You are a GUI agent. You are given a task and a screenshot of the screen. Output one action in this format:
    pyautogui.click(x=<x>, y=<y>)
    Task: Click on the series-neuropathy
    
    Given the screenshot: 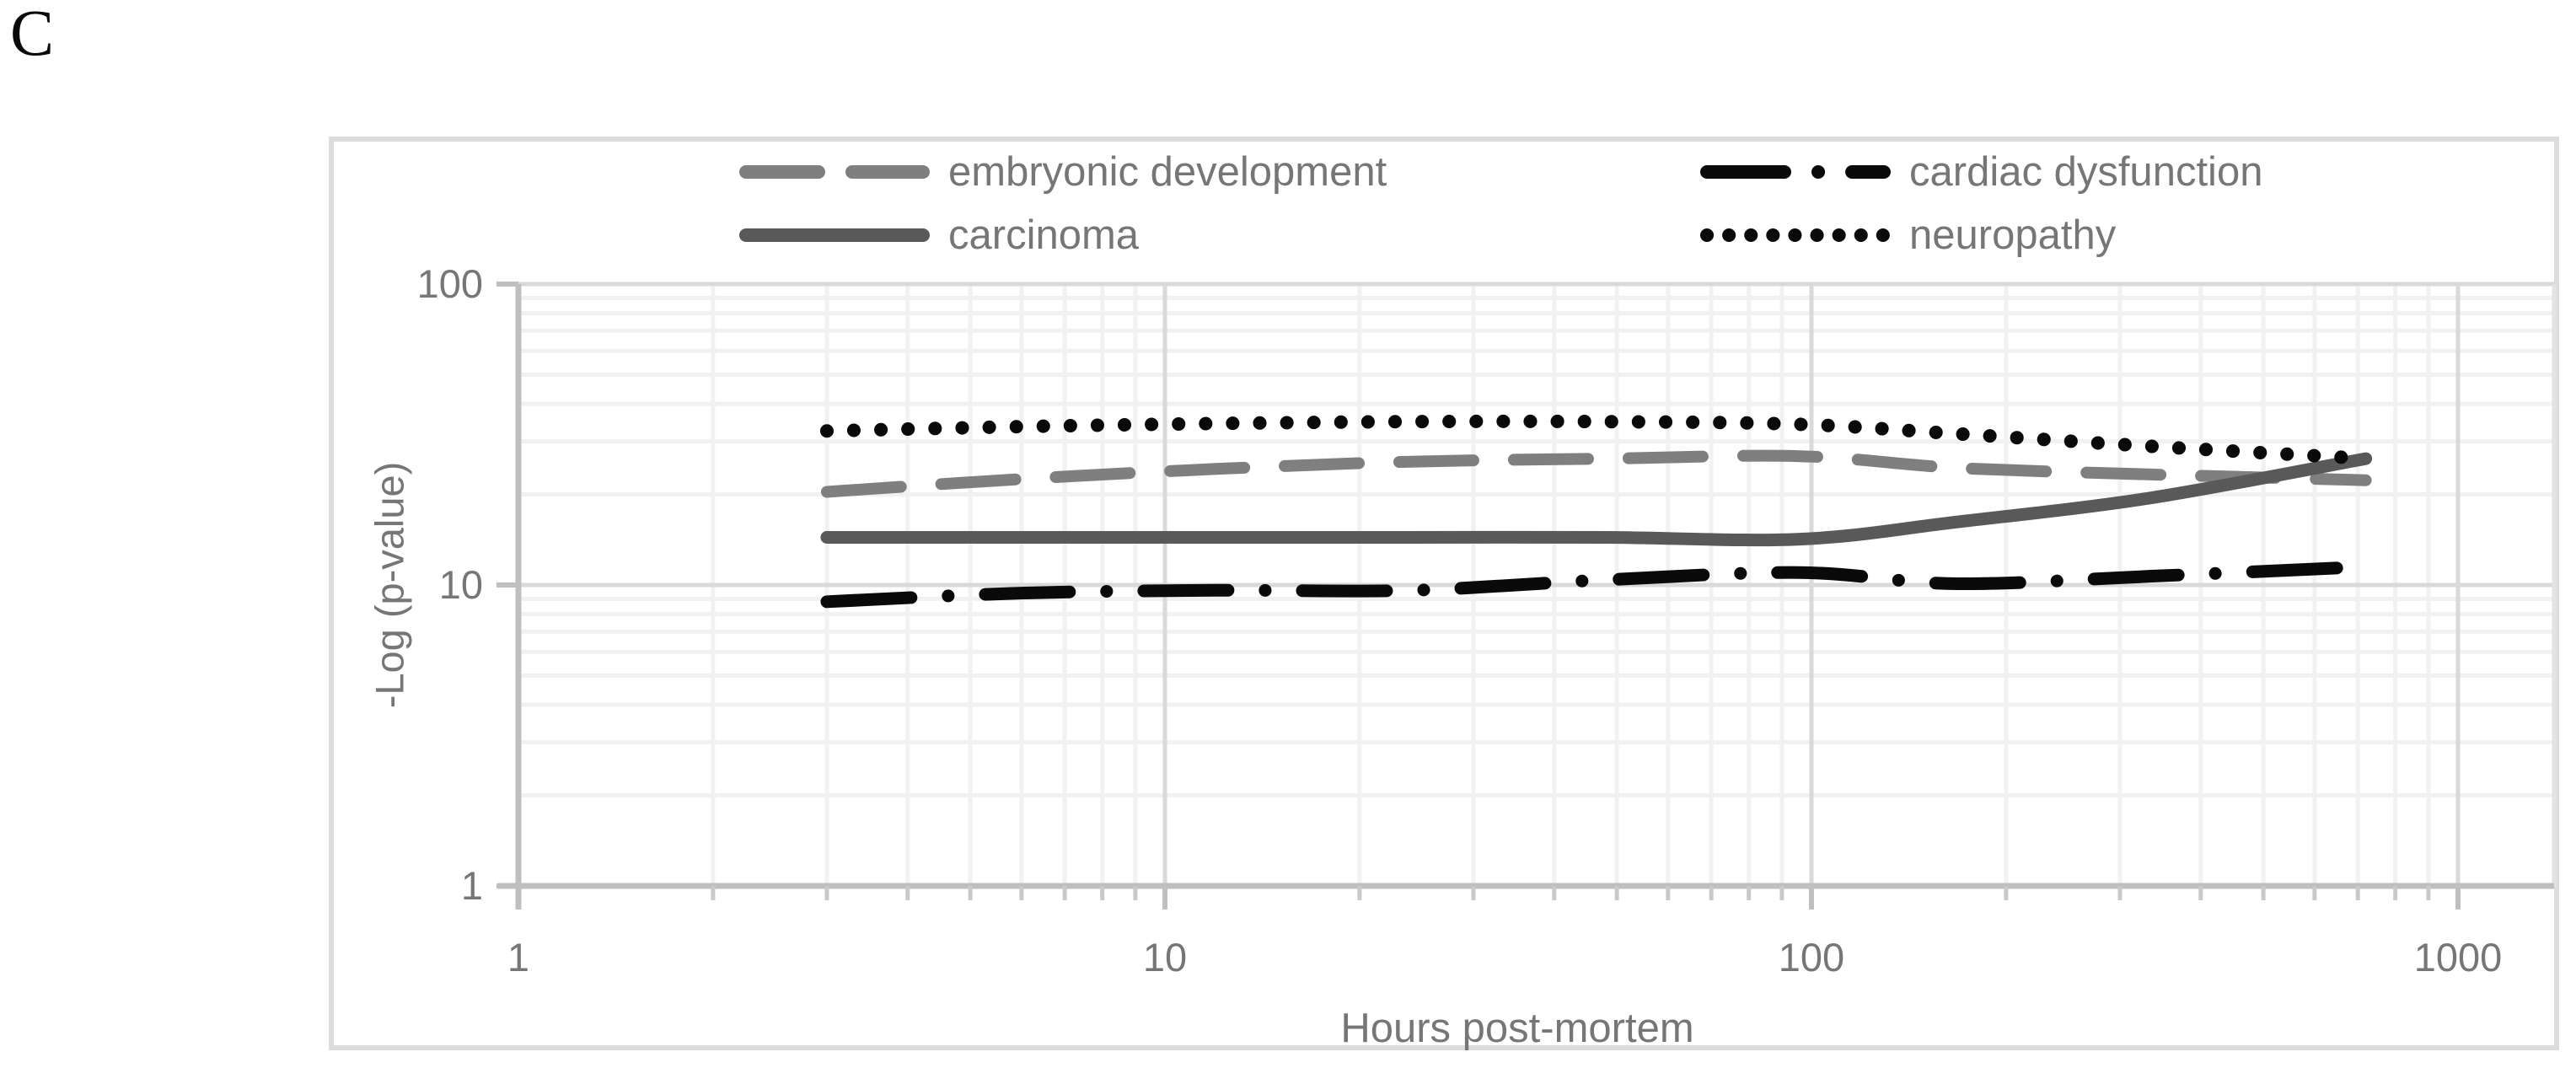 What is the action you would take?
    pyautogui.click(x=1596, y=440)
    